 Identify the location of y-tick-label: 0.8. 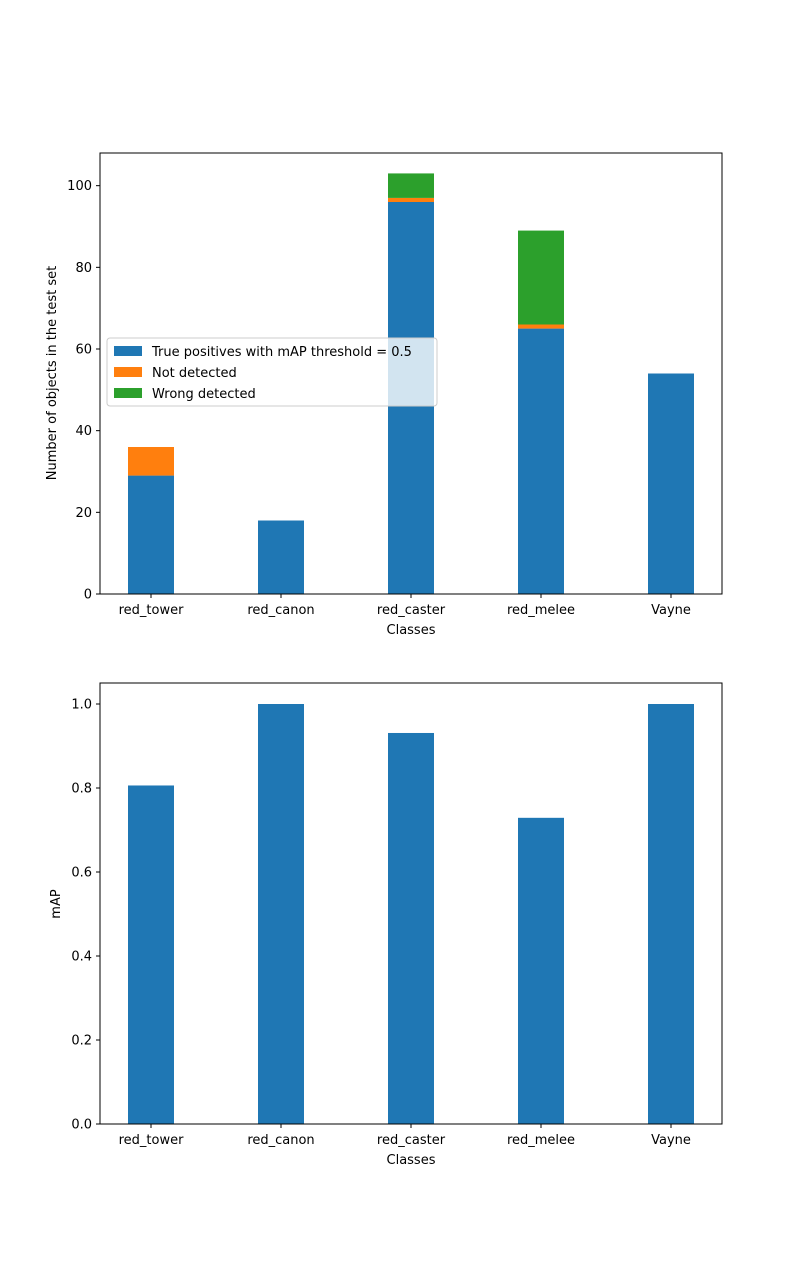
(81, 789).